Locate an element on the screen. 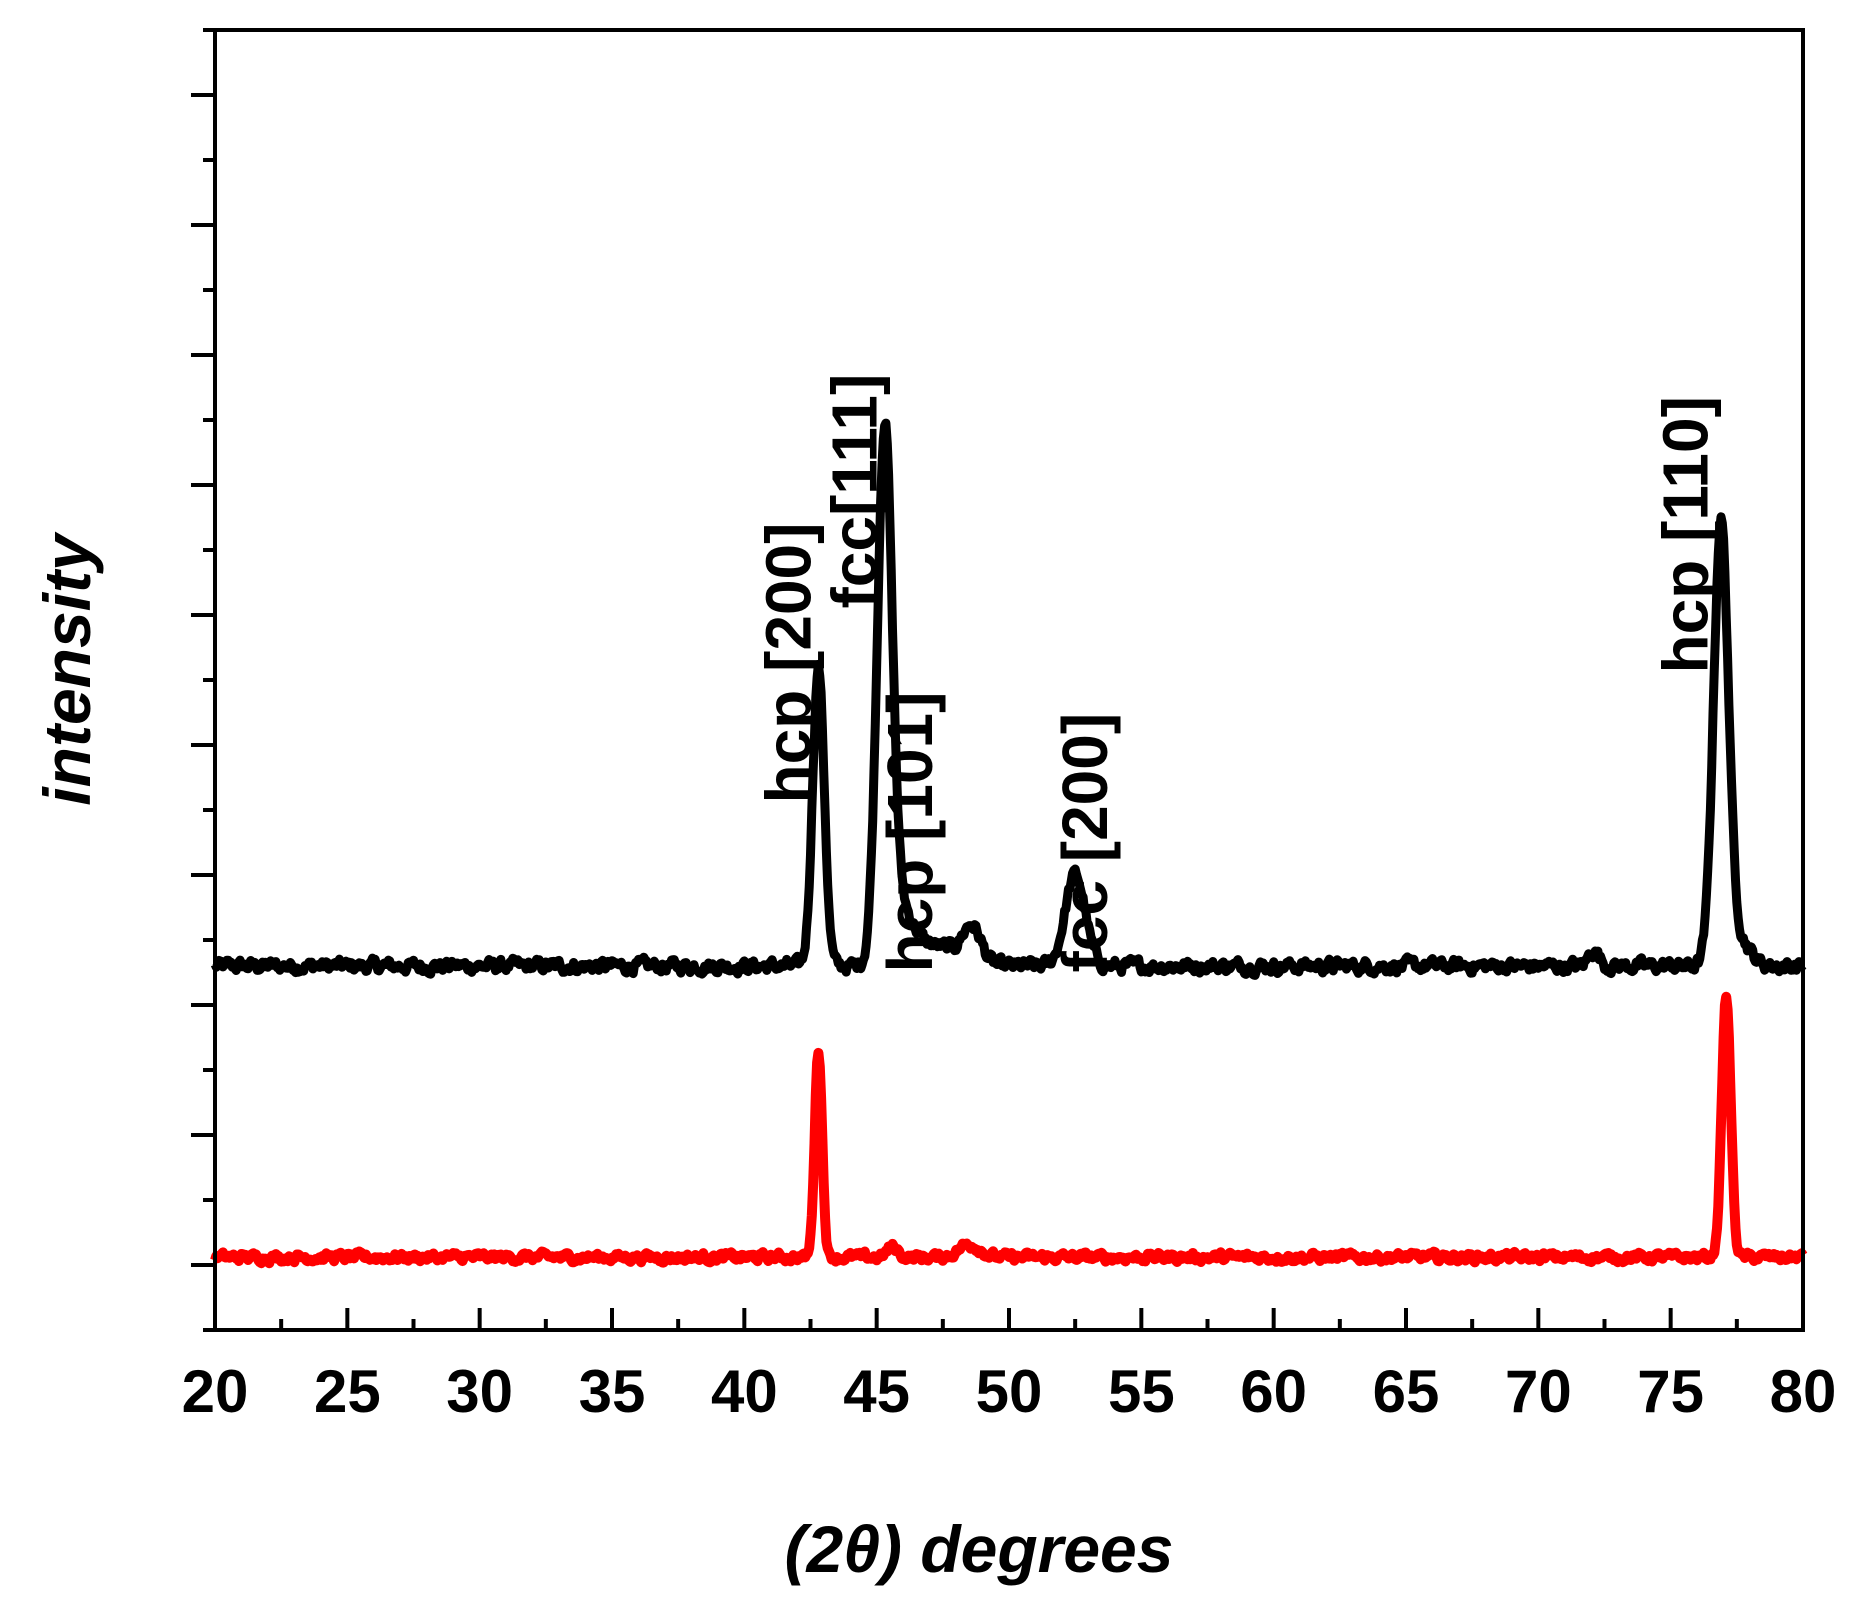 This screenshot has height=1606, width=1855. x-tick-label: 70 is located at coordinates (1538, 1391).